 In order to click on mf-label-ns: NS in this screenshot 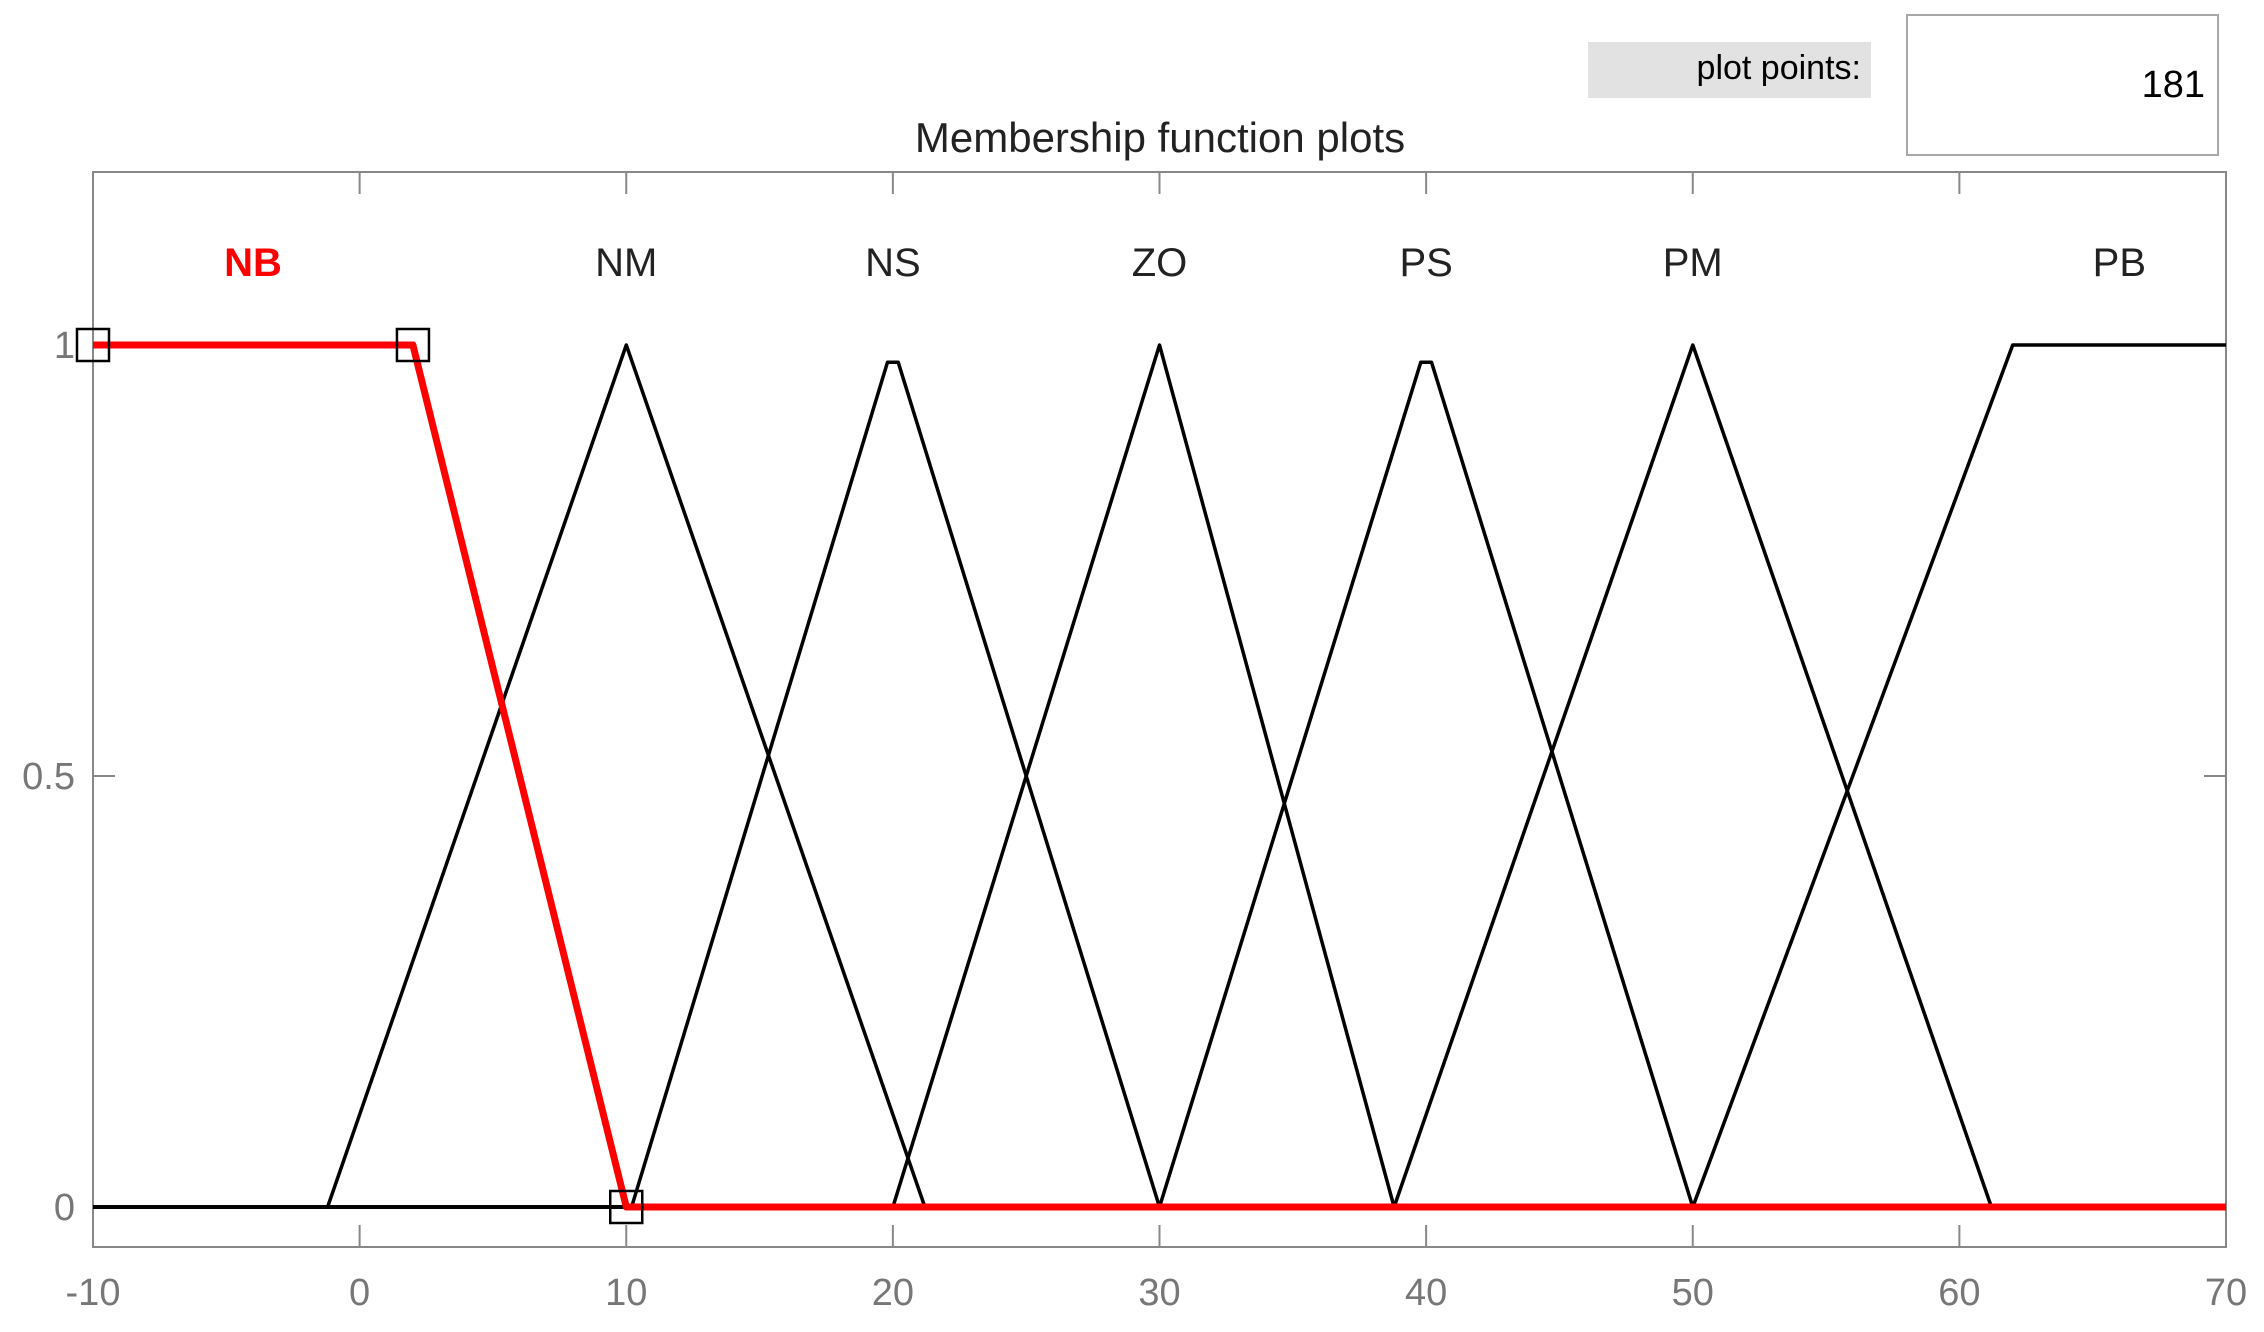, I will do `click(893, 263)`.